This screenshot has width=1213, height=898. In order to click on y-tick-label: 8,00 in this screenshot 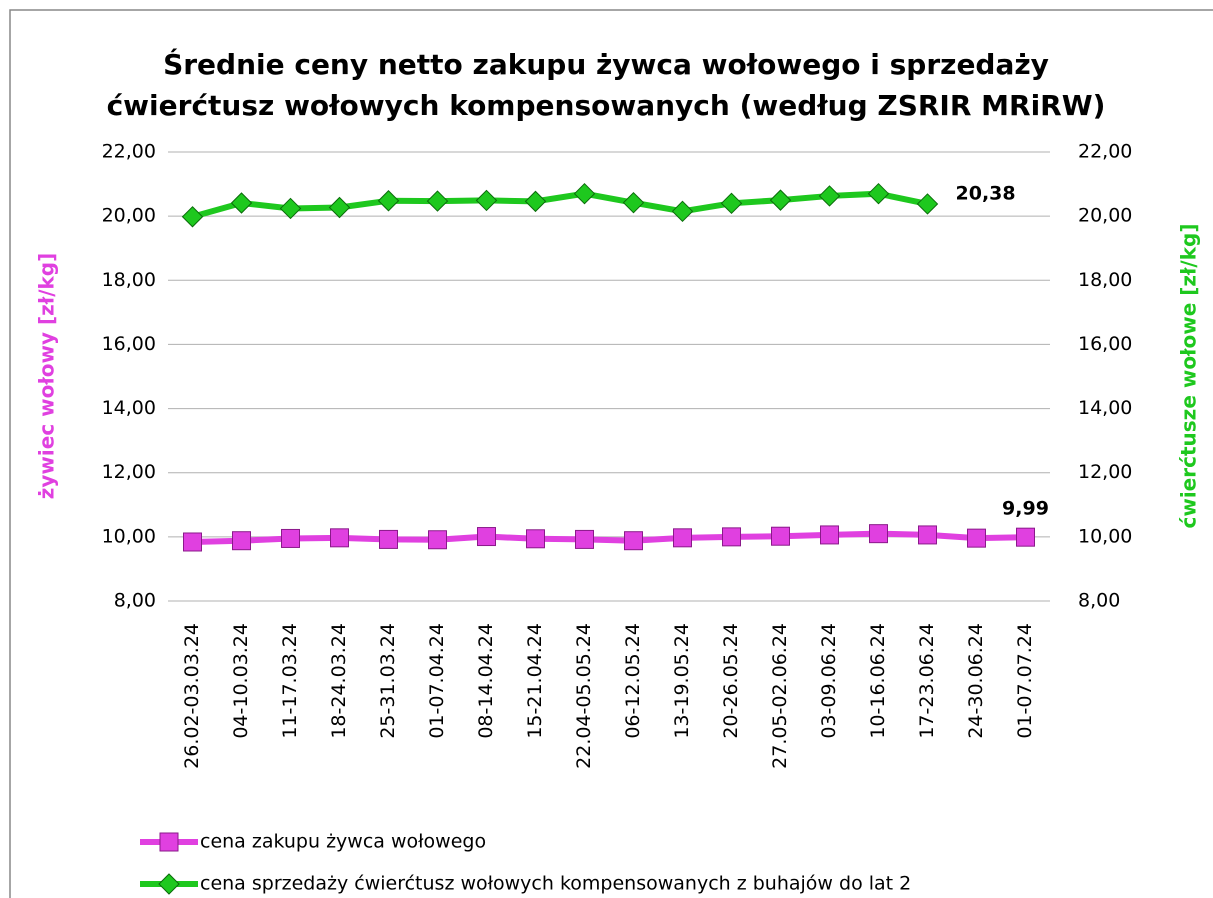, I will do `click(135, 601)`.